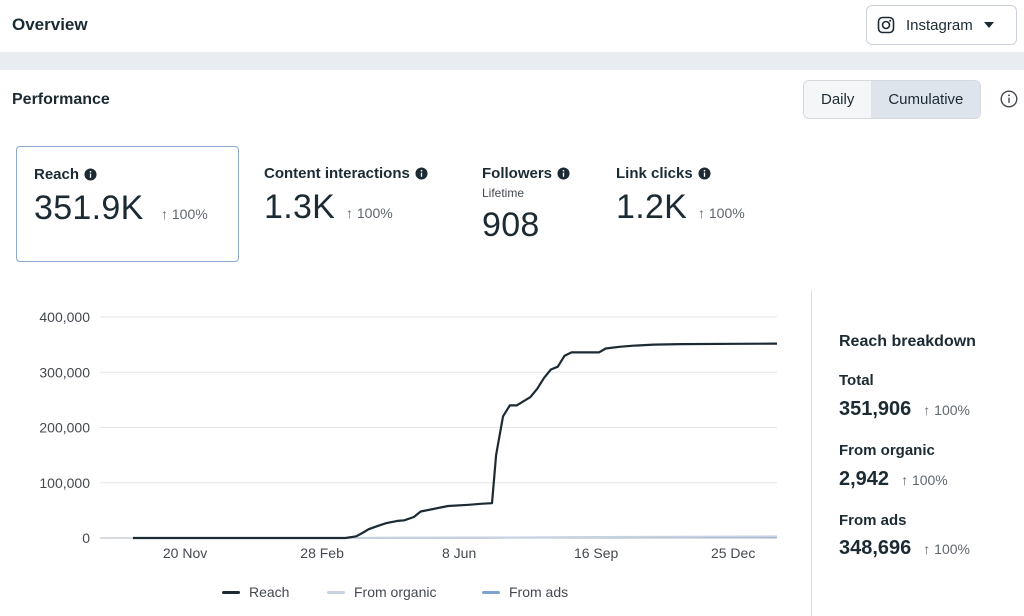 The image size is (1024, 616). I want to click on time-mode-toggle: Daily Cumulative, so click(892, 99).